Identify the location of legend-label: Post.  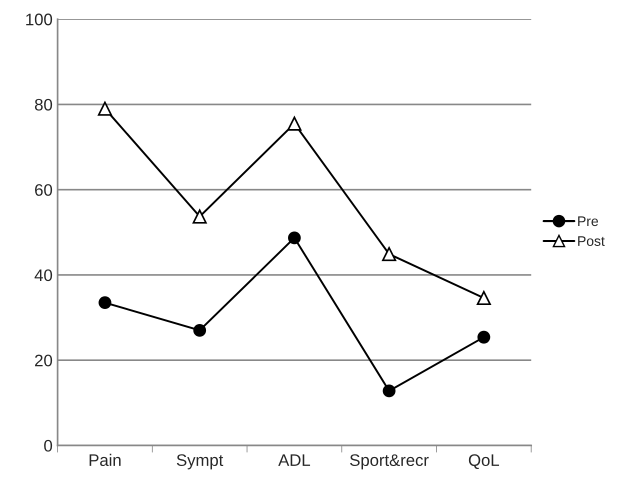
(591, 241).